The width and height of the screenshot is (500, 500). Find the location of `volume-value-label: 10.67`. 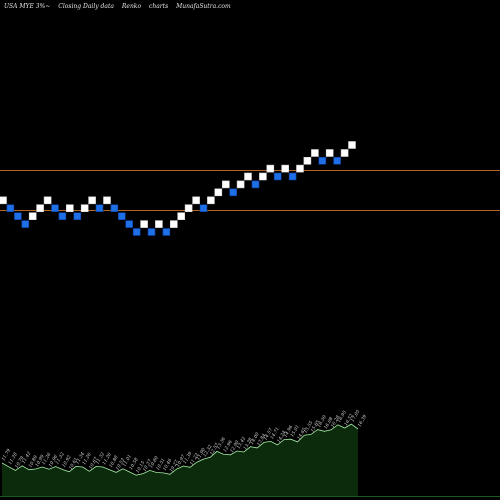

volume-value-label: 10.67 is located at coordinates (94, 463).